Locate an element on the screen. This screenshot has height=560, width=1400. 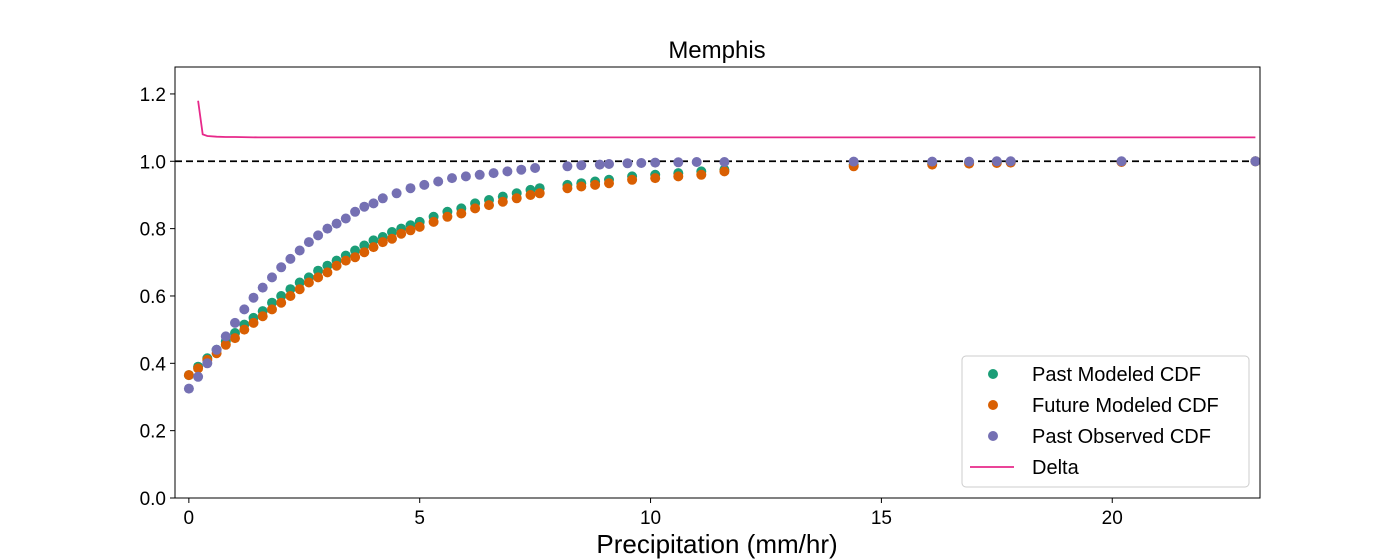
x-tick-label: 10 is located at coordinates (650, 518).